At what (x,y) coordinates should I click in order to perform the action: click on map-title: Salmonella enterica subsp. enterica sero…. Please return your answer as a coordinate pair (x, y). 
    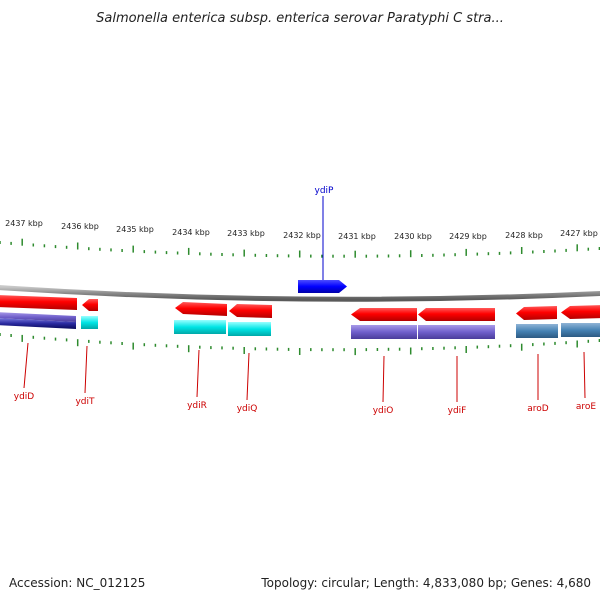
    Looking at the image, I should click on (300, 18).